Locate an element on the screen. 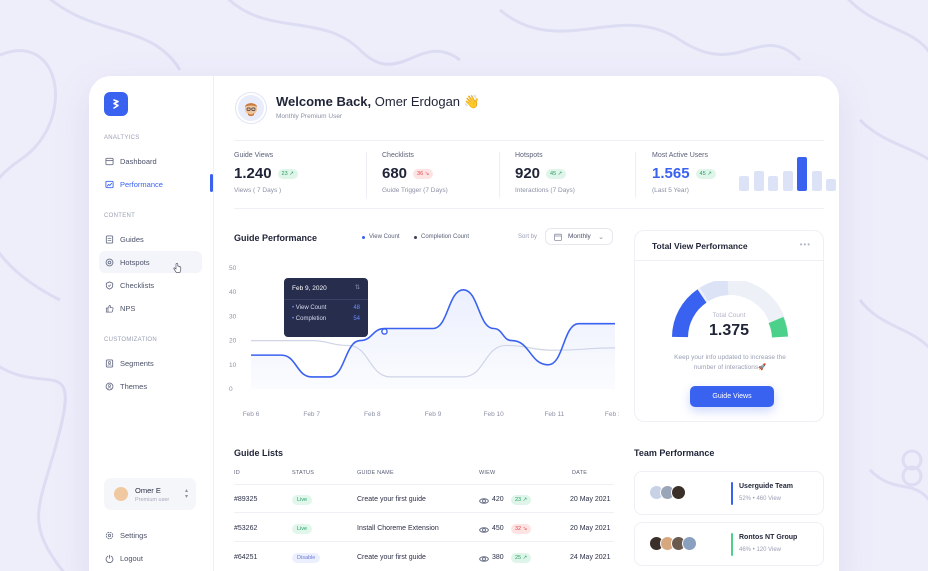  y-tick-label: 0 is located at coordinates (231, 389).